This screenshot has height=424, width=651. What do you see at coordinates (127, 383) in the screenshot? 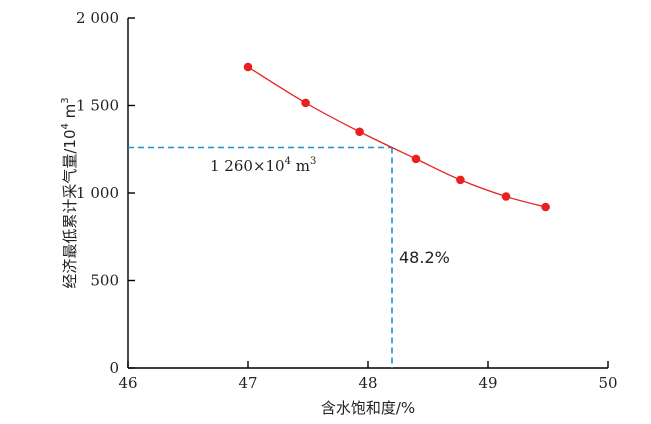
I see `x-tick-label: 46` at bounding box center [127, 383].